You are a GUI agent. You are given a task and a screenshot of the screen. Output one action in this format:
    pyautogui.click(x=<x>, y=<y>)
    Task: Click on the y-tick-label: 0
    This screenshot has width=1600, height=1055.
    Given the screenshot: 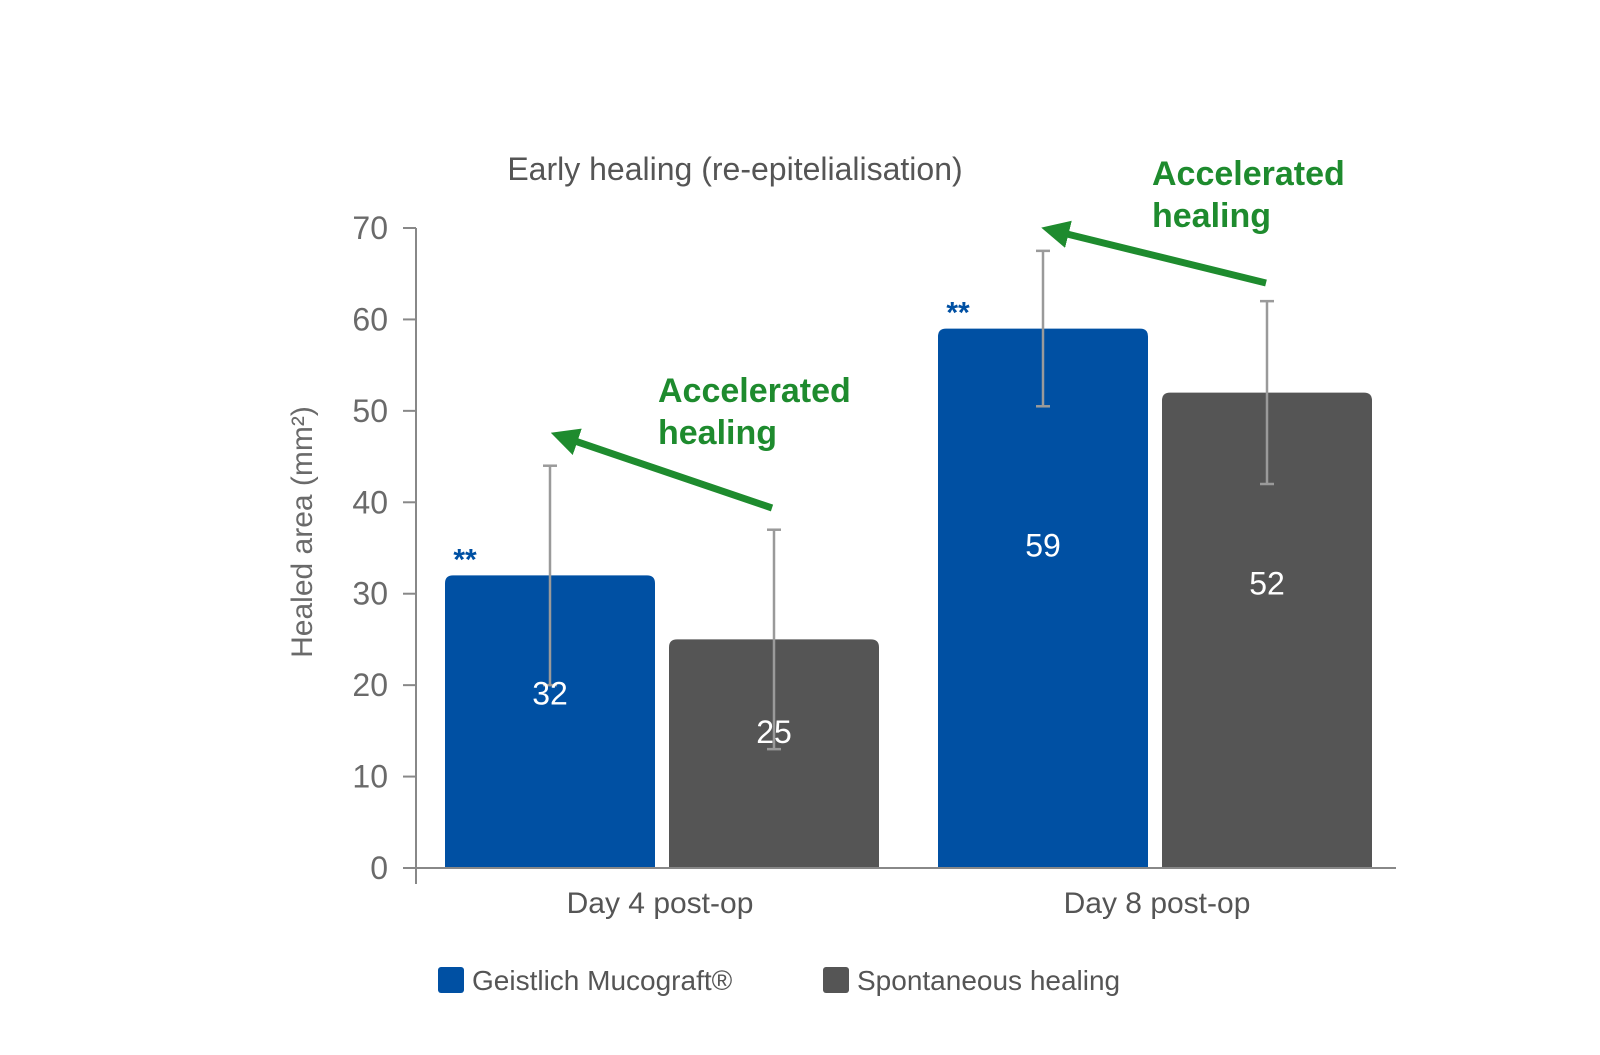 What is the action you would take?
    pyautogui.click(x=379, y=868)
    